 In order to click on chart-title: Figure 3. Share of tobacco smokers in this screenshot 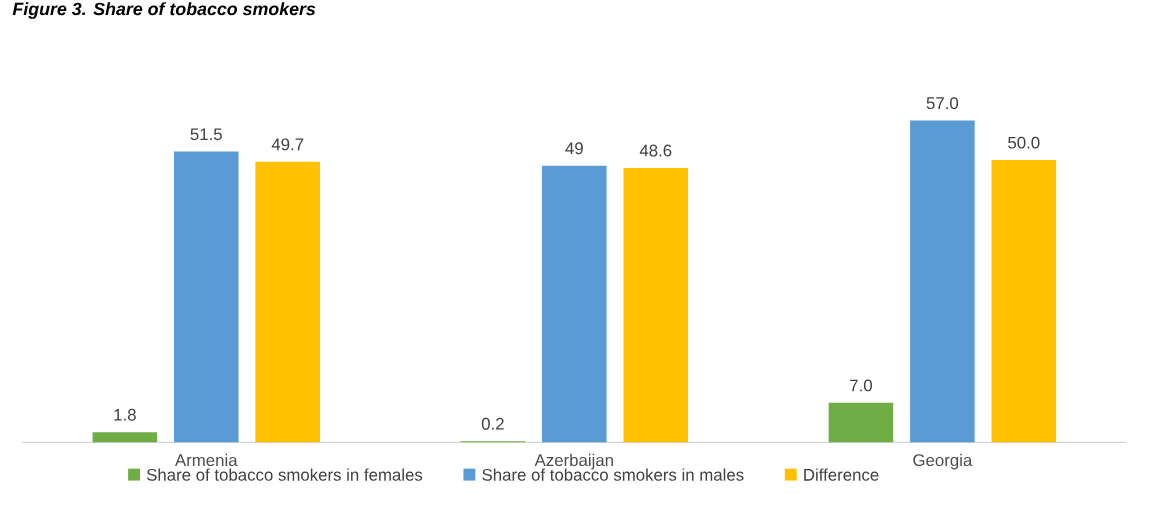, I will do `click(164, 10)`.